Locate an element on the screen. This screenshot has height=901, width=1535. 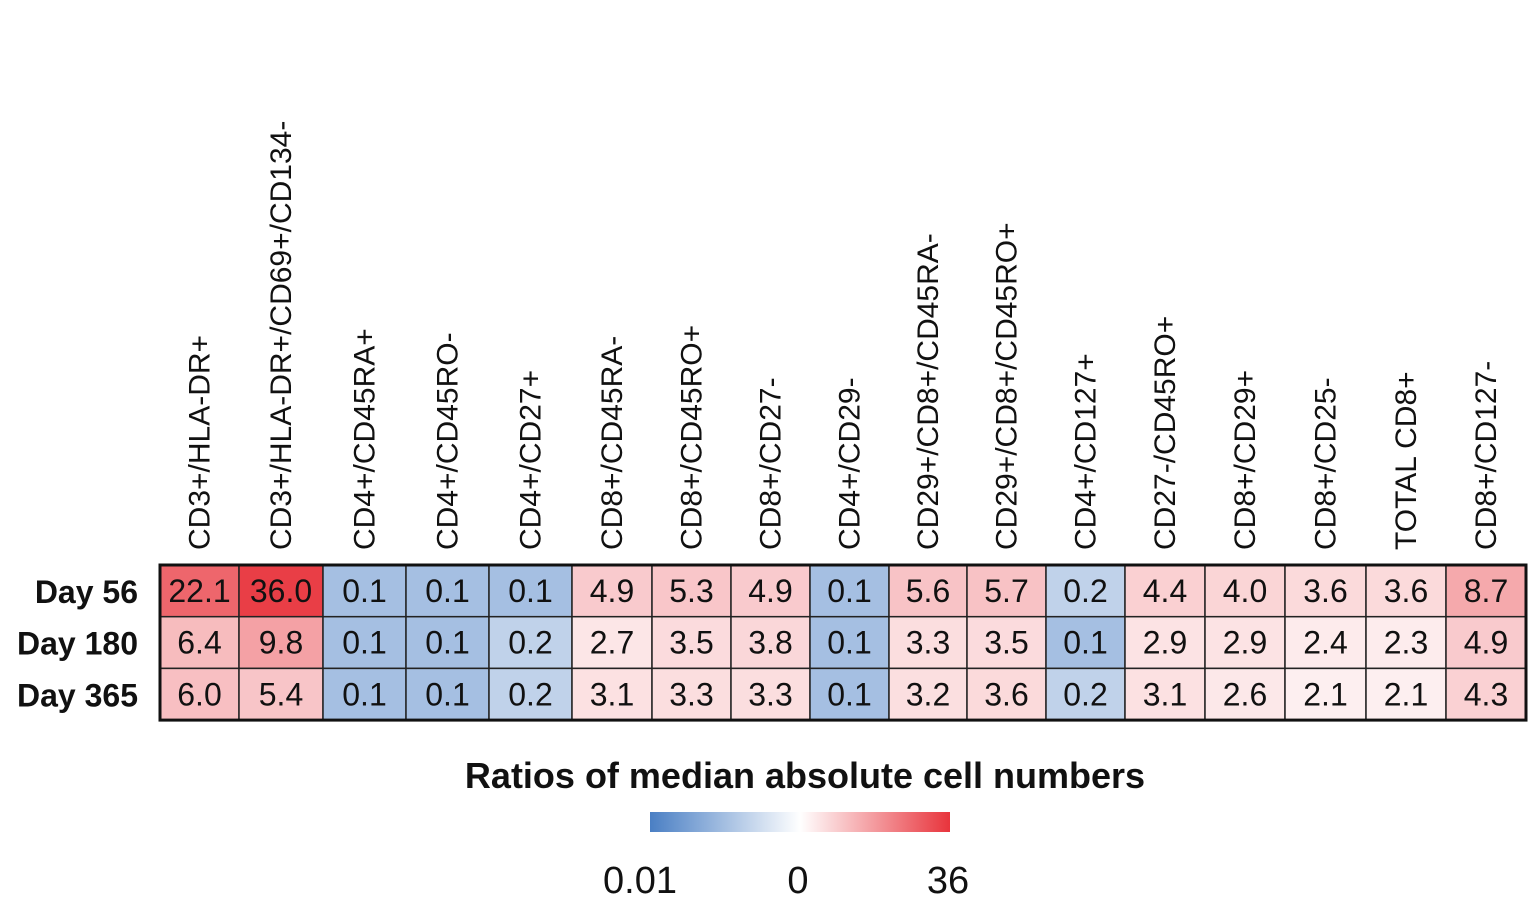
column-label: CD8+/CD27- is located at coordinates (771, 463).